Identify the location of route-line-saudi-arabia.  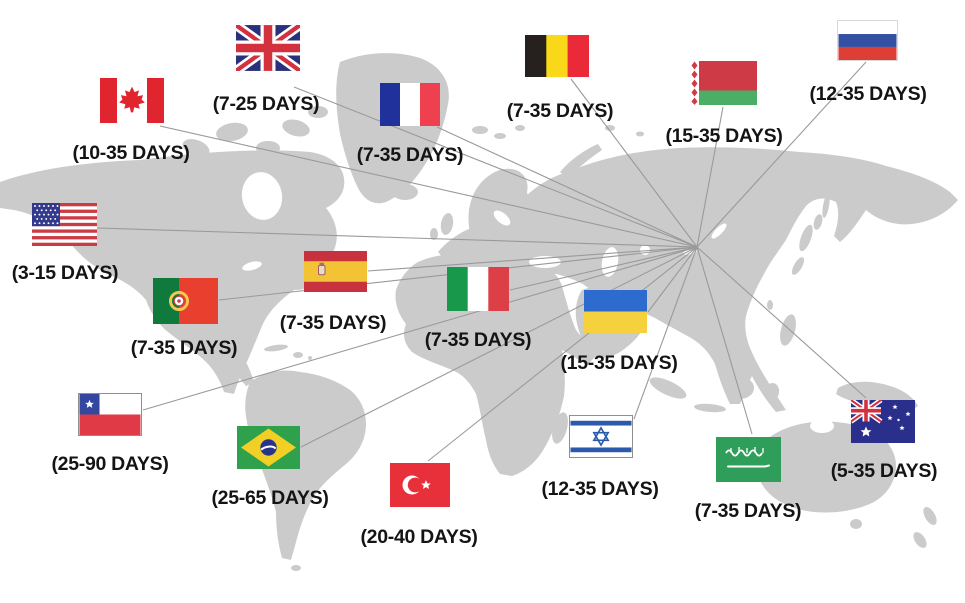
(724, 340).